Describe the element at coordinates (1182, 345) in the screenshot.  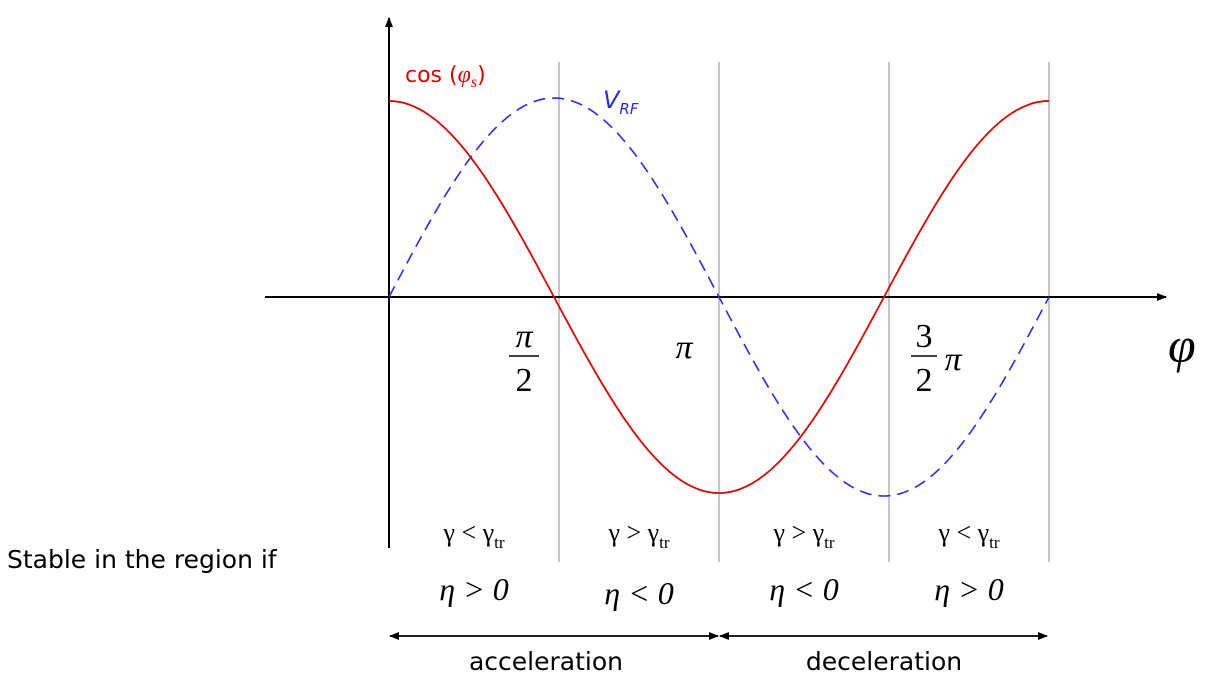
I see `x-axis-label: φ` at that location.